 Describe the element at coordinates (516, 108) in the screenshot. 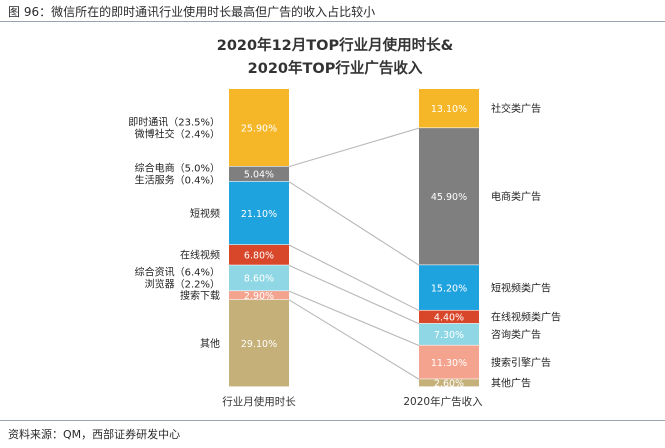

I see `right-bar-category-label: 社交类广告` at that location.